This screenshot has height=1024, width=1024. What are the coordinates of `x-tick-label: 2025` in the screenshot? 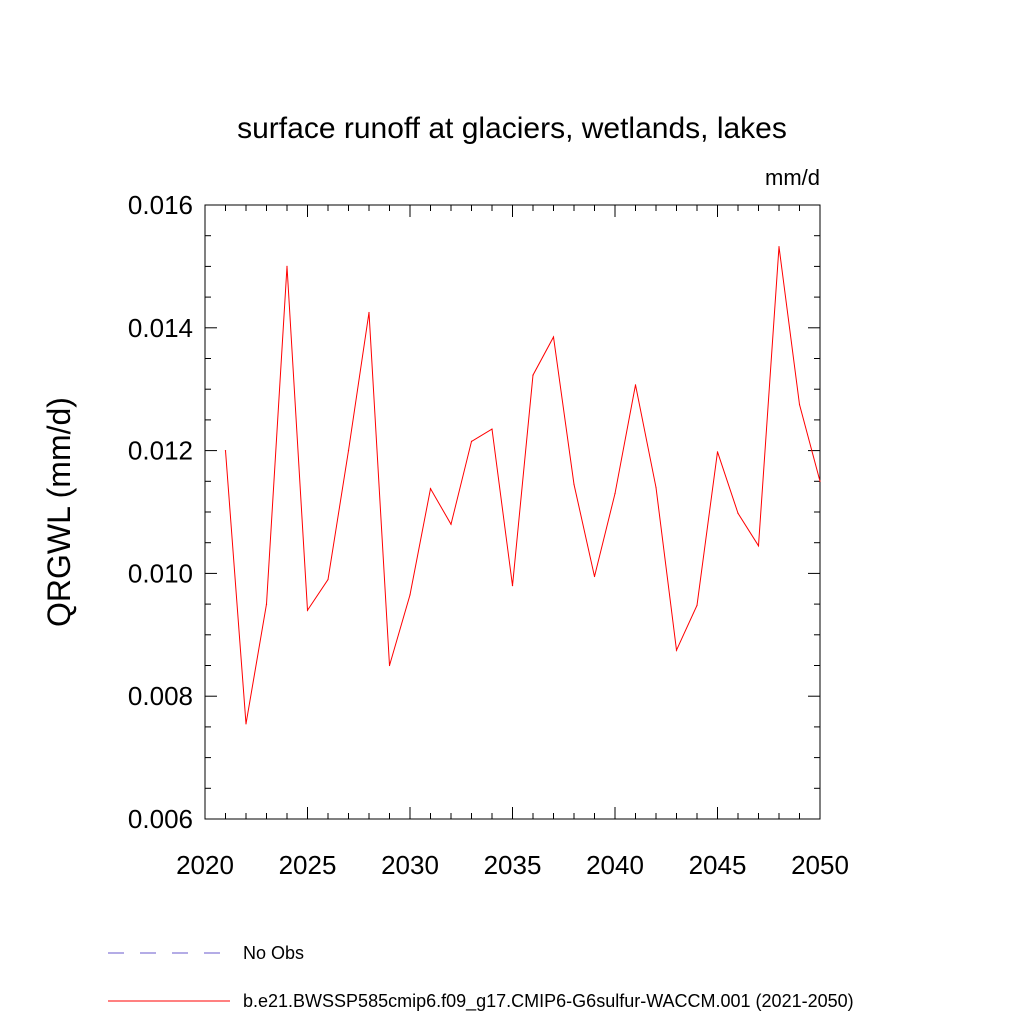 It's located at (308, 865).